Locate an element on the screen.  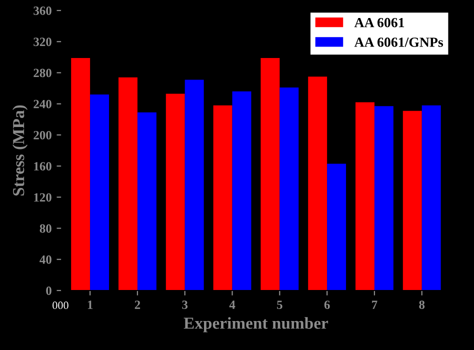
x-tick-label: 7 is located at coordinates (375, 304).